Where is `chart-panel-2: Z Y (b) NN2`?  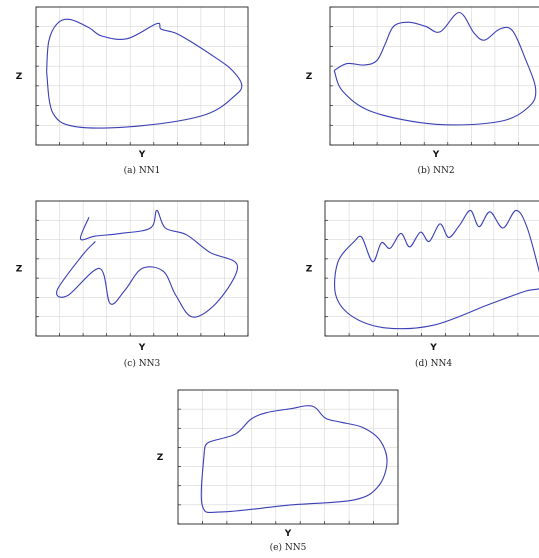
chart-panel-2: Z Y (b) NN2 is located at coordinates (422, 91).